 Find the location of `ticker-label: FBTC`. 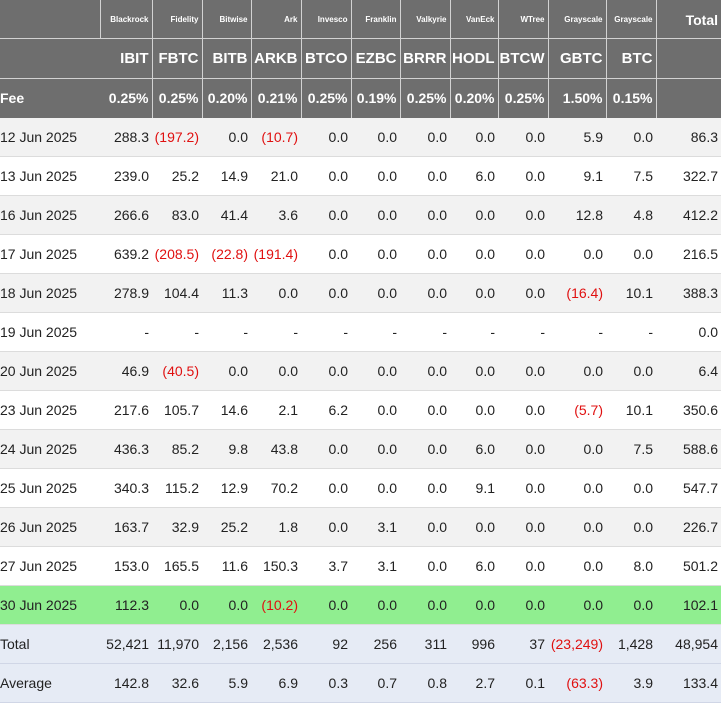

ticker-label: FBTC is located at coordinates (177, 58).